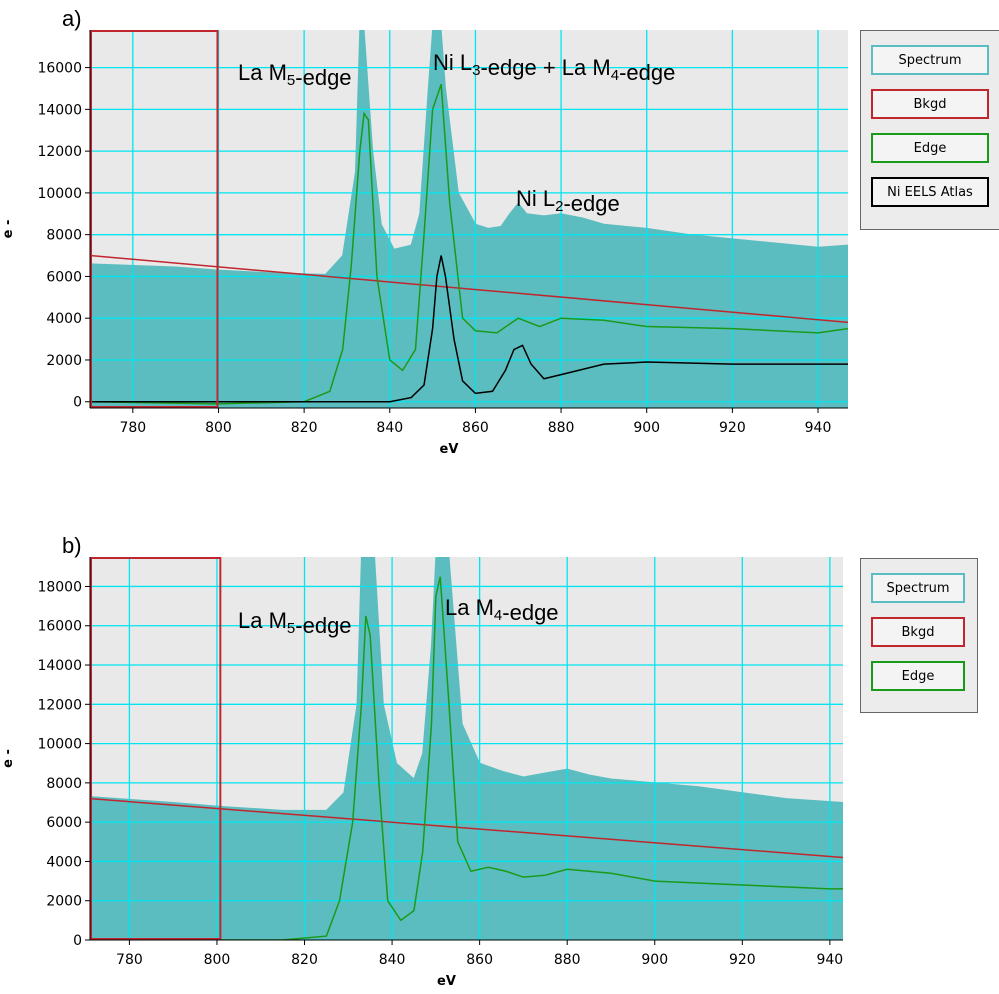 The height and width of the screenshot is (994, 999). Describe the element at coordinates (554, 67) in the screenshot. I see `edge-annotation: Ni L3-edge + La M4-edge` at that location.